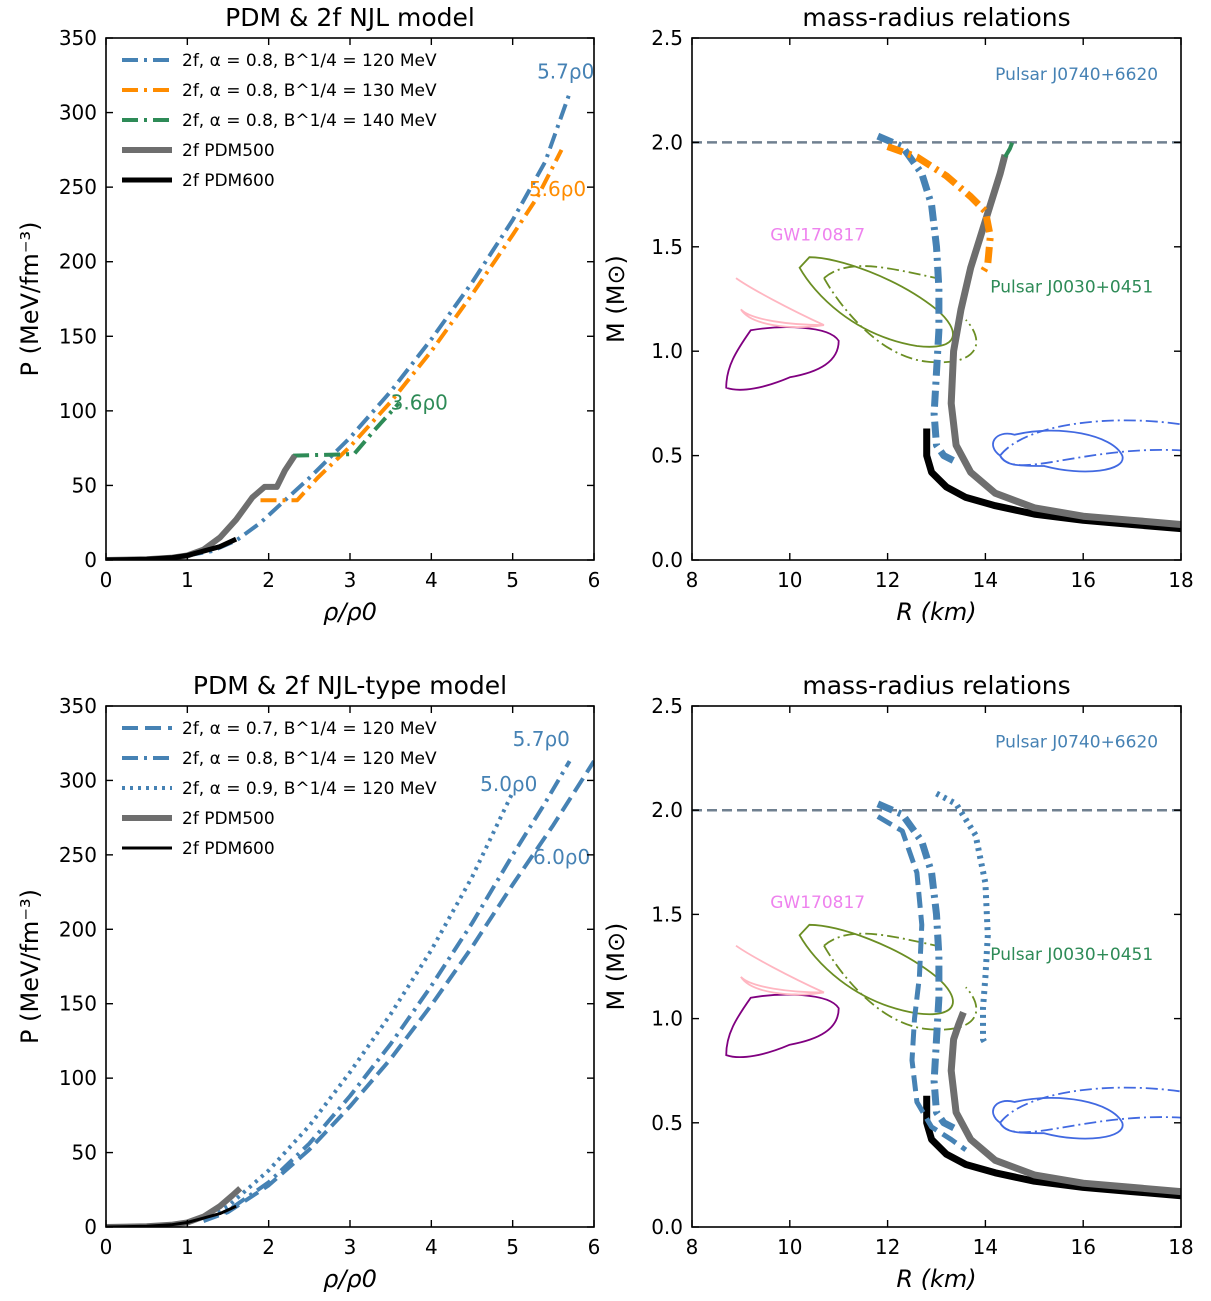  Describe the element at coordinates (431, 1247) in the screenshot. I see `x-tick-label: 4` at that location.